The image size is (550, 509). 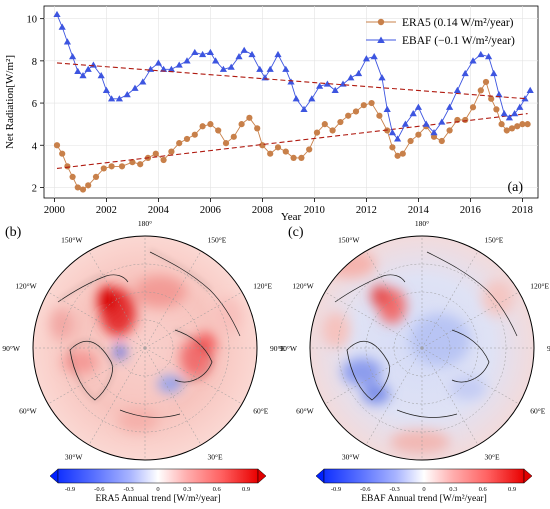 I want to click on trend-line-ebaf, so click(x=292, y=81).